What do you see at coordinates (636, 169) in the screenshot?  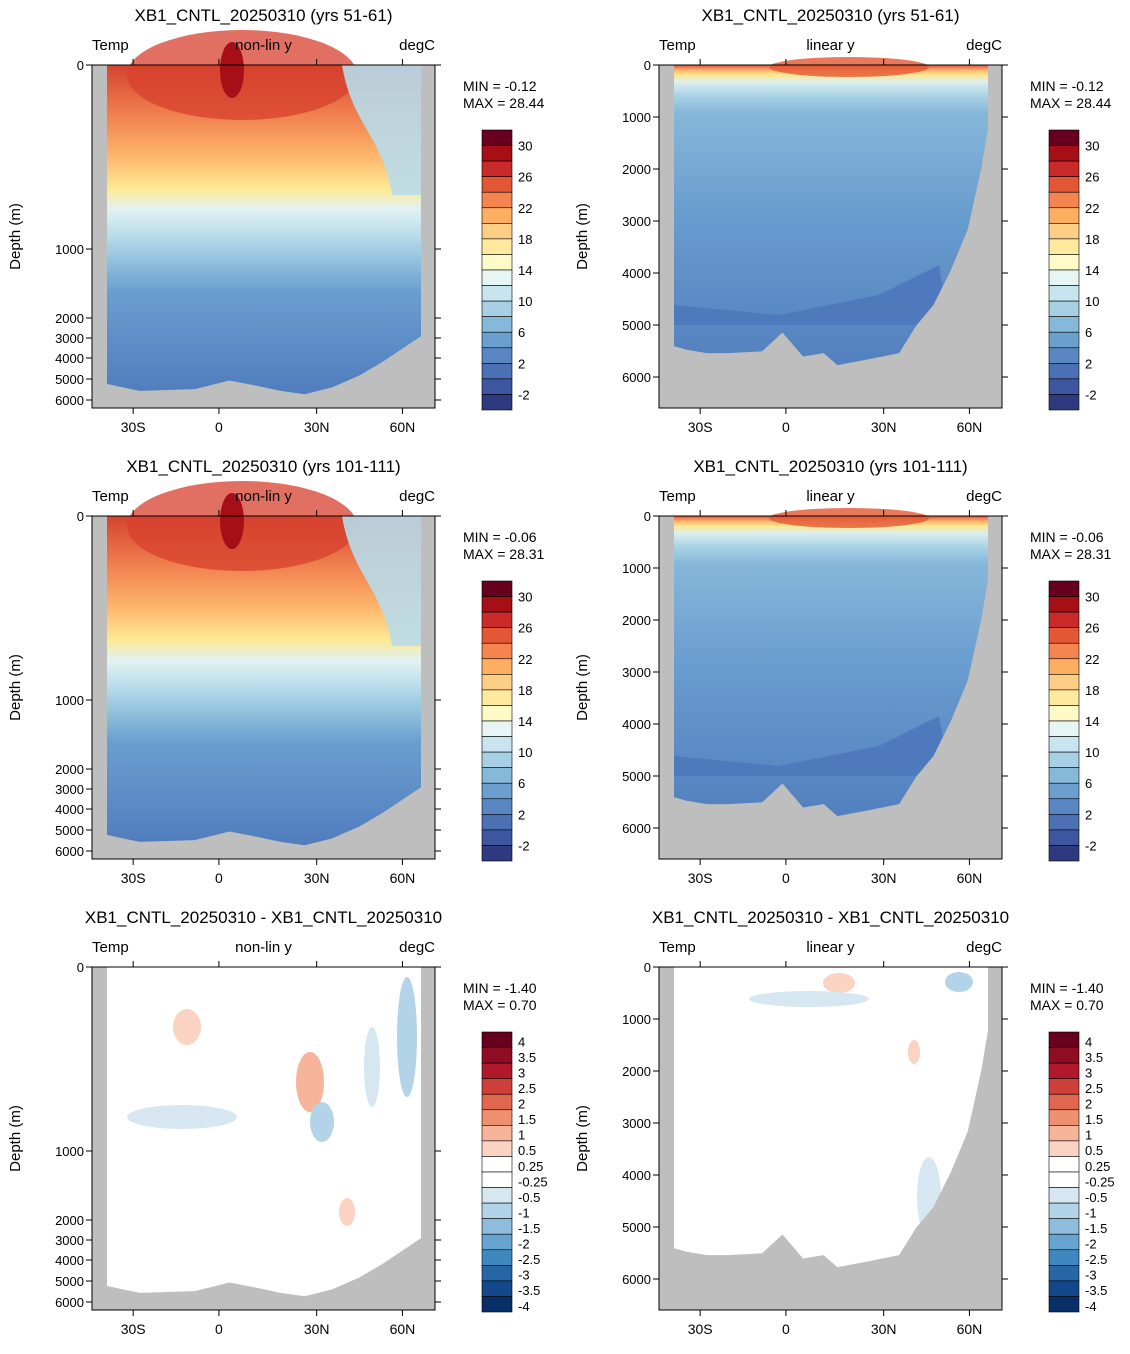 I see `y-tick-label: 2000` at bounding box center [636, 169].